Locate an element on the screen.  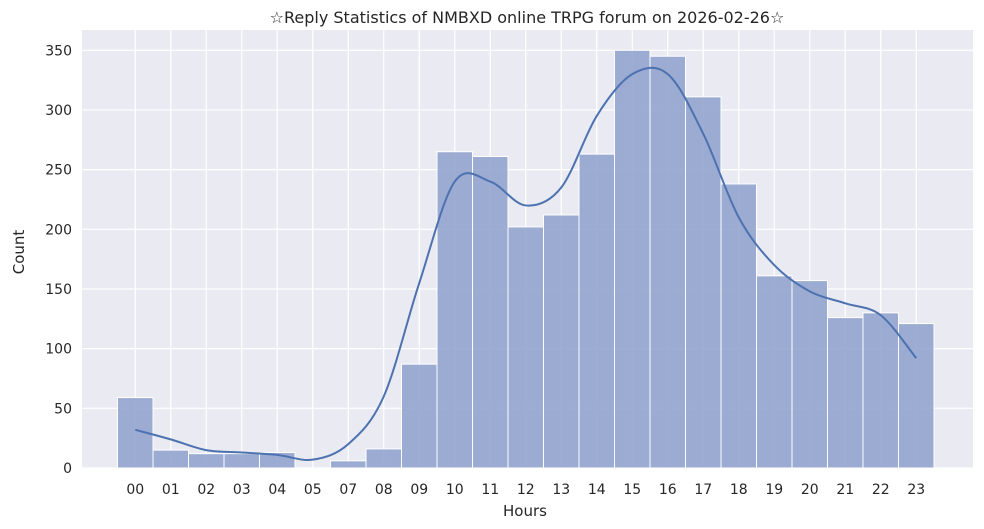
y-tick-labels: 0 50 100 150 200 250 300 350 is located at coordinates (58, 260).